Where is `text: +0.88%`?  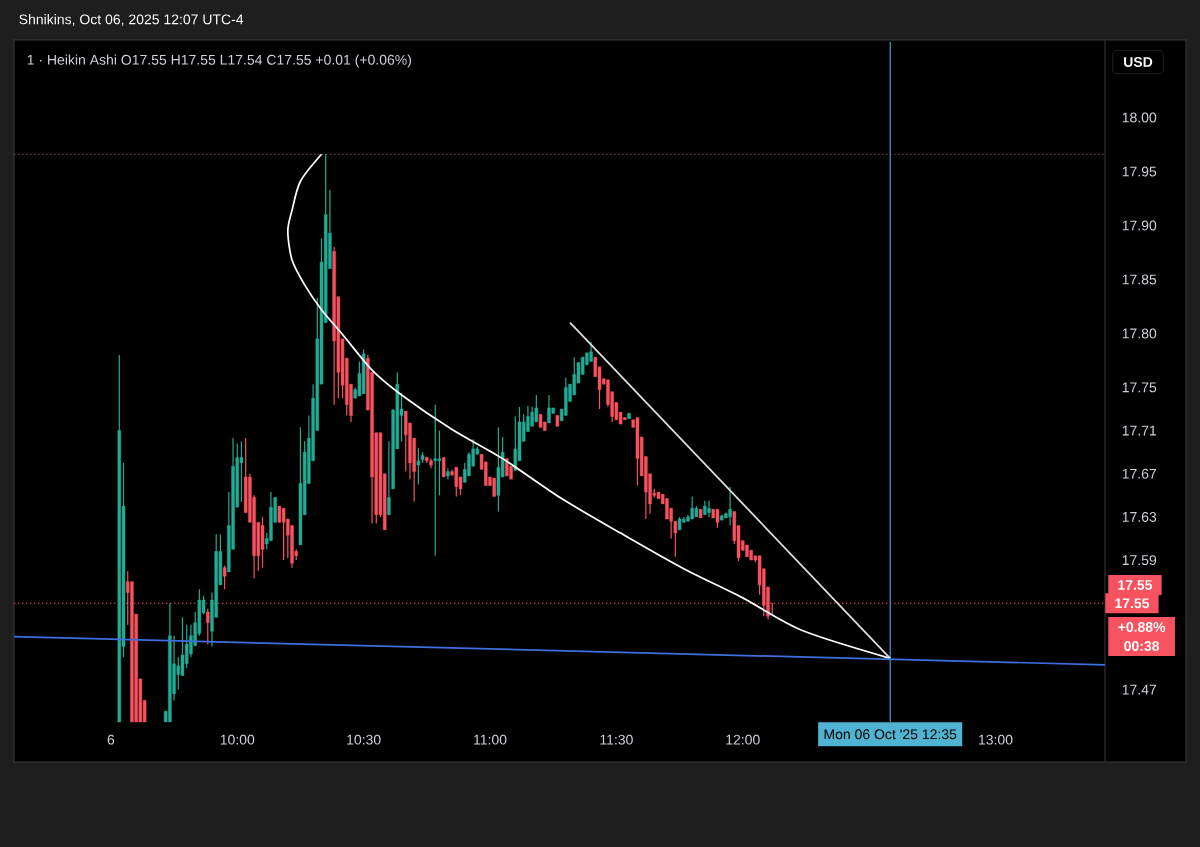
text: +0.88% is located at coordinates (1142, 627).